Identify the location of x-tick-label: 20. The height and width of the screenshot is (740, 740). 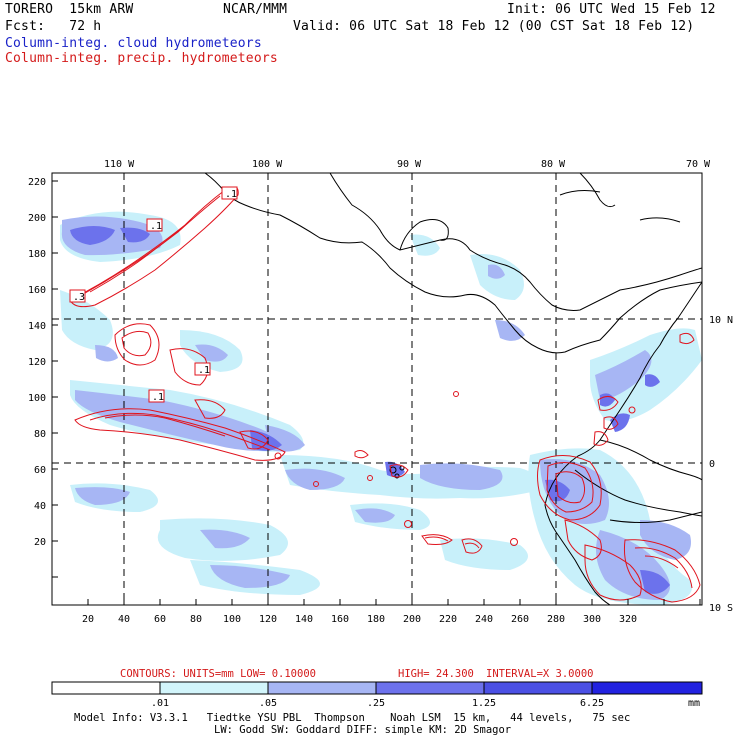
(88, 619).